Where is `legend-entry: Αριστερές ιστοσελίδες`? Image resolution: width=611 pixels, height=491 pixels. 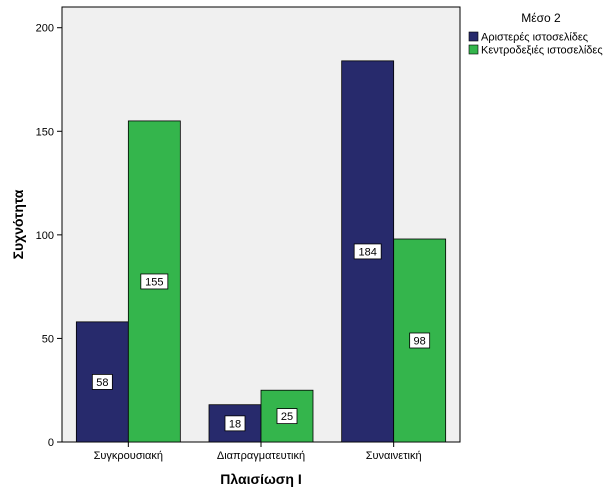 legend-entry: Αριστερές ιστοσελίδες is located at coordinates (534, 38).